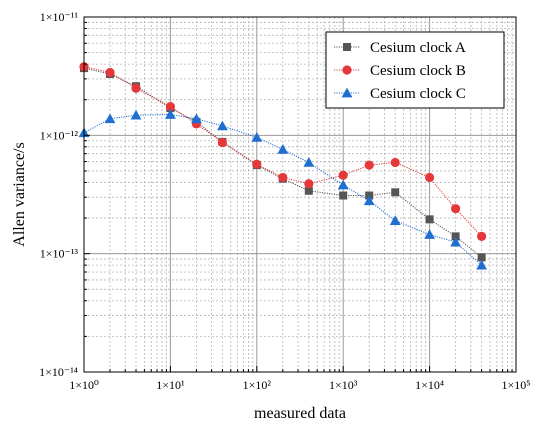 This screenshot has height=432, width=550. I want to click on legend-label: Cesium clock C, so click(418, 94).